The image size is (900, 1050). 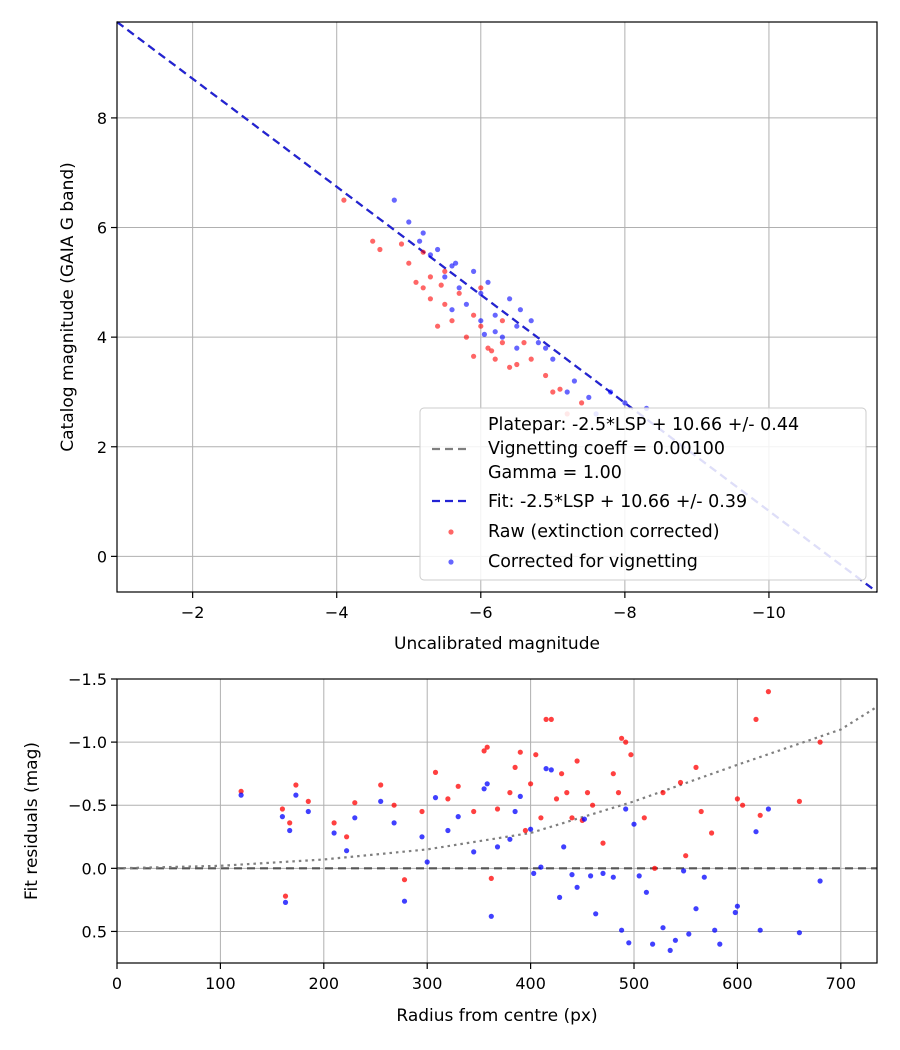 What do you see at coordinates (737, 983) in the screenshot?
I see `x-tick-label: 600` at bounding box center [737, 983].